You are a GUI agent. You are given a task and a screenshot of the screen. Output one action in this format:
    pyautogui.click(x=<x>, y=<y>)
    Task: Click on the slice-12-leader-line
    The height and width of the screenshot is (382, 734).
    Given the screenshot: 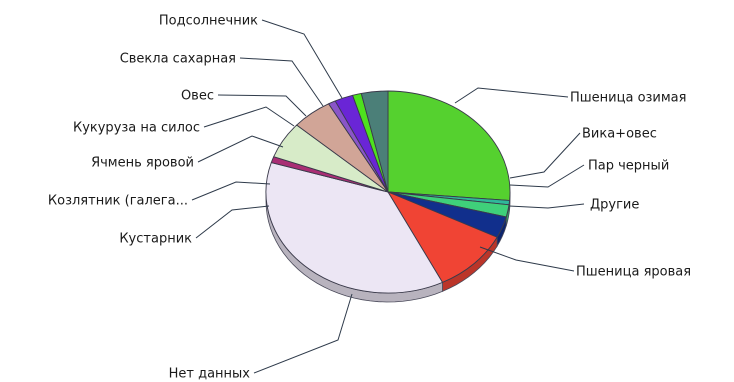 What is the action you would take?
    pyautogui.click(x=302, y=59)
    